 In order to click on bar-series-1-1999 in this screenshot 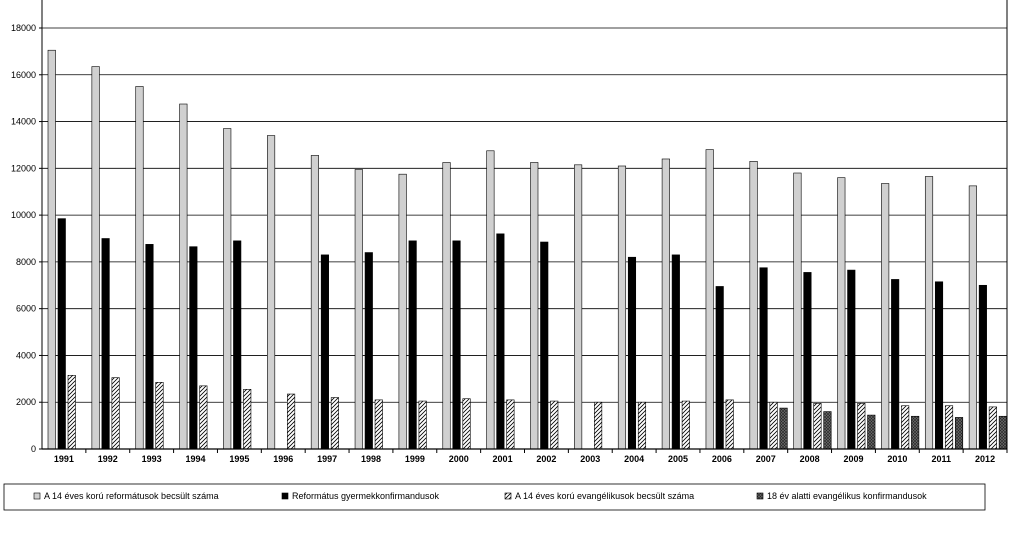, I will do `click(402, 311)`.